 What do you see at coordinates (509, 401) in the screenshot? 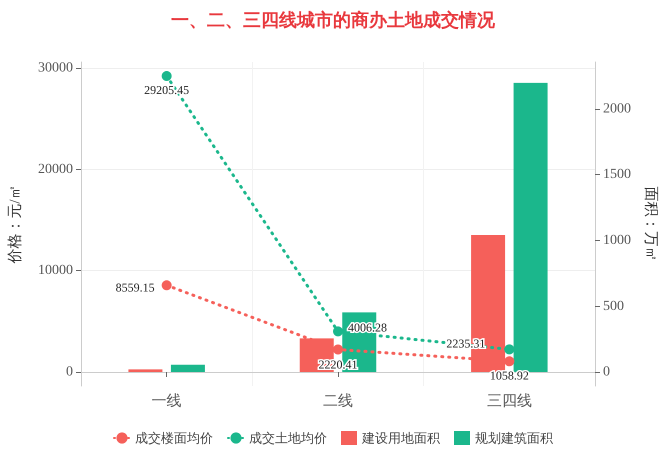
I see `x-tick-label: 三四线` at bounding box center [509, 401].